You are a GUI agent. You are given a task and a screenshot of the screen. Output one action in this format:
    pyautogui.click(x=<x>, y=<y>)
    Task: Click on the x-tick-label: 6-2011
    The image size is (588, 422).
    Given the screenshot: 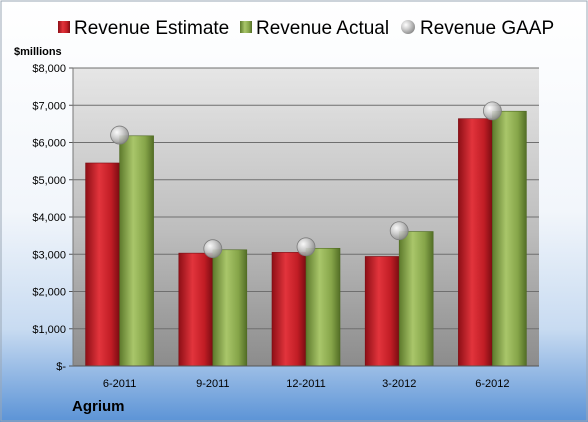 What is the action you would take?
    pyautogui.click(x=119, y=384)
    